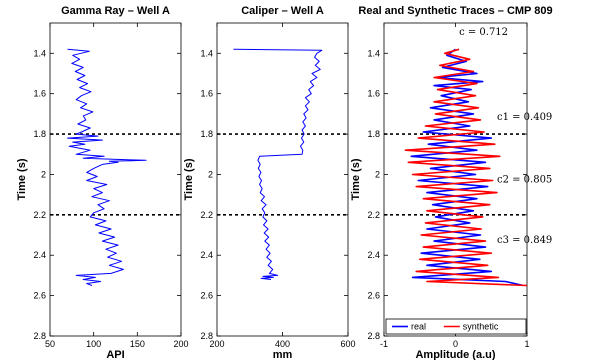  I want to click on legend-label-synthetic: synthetic, so click(481, 327).